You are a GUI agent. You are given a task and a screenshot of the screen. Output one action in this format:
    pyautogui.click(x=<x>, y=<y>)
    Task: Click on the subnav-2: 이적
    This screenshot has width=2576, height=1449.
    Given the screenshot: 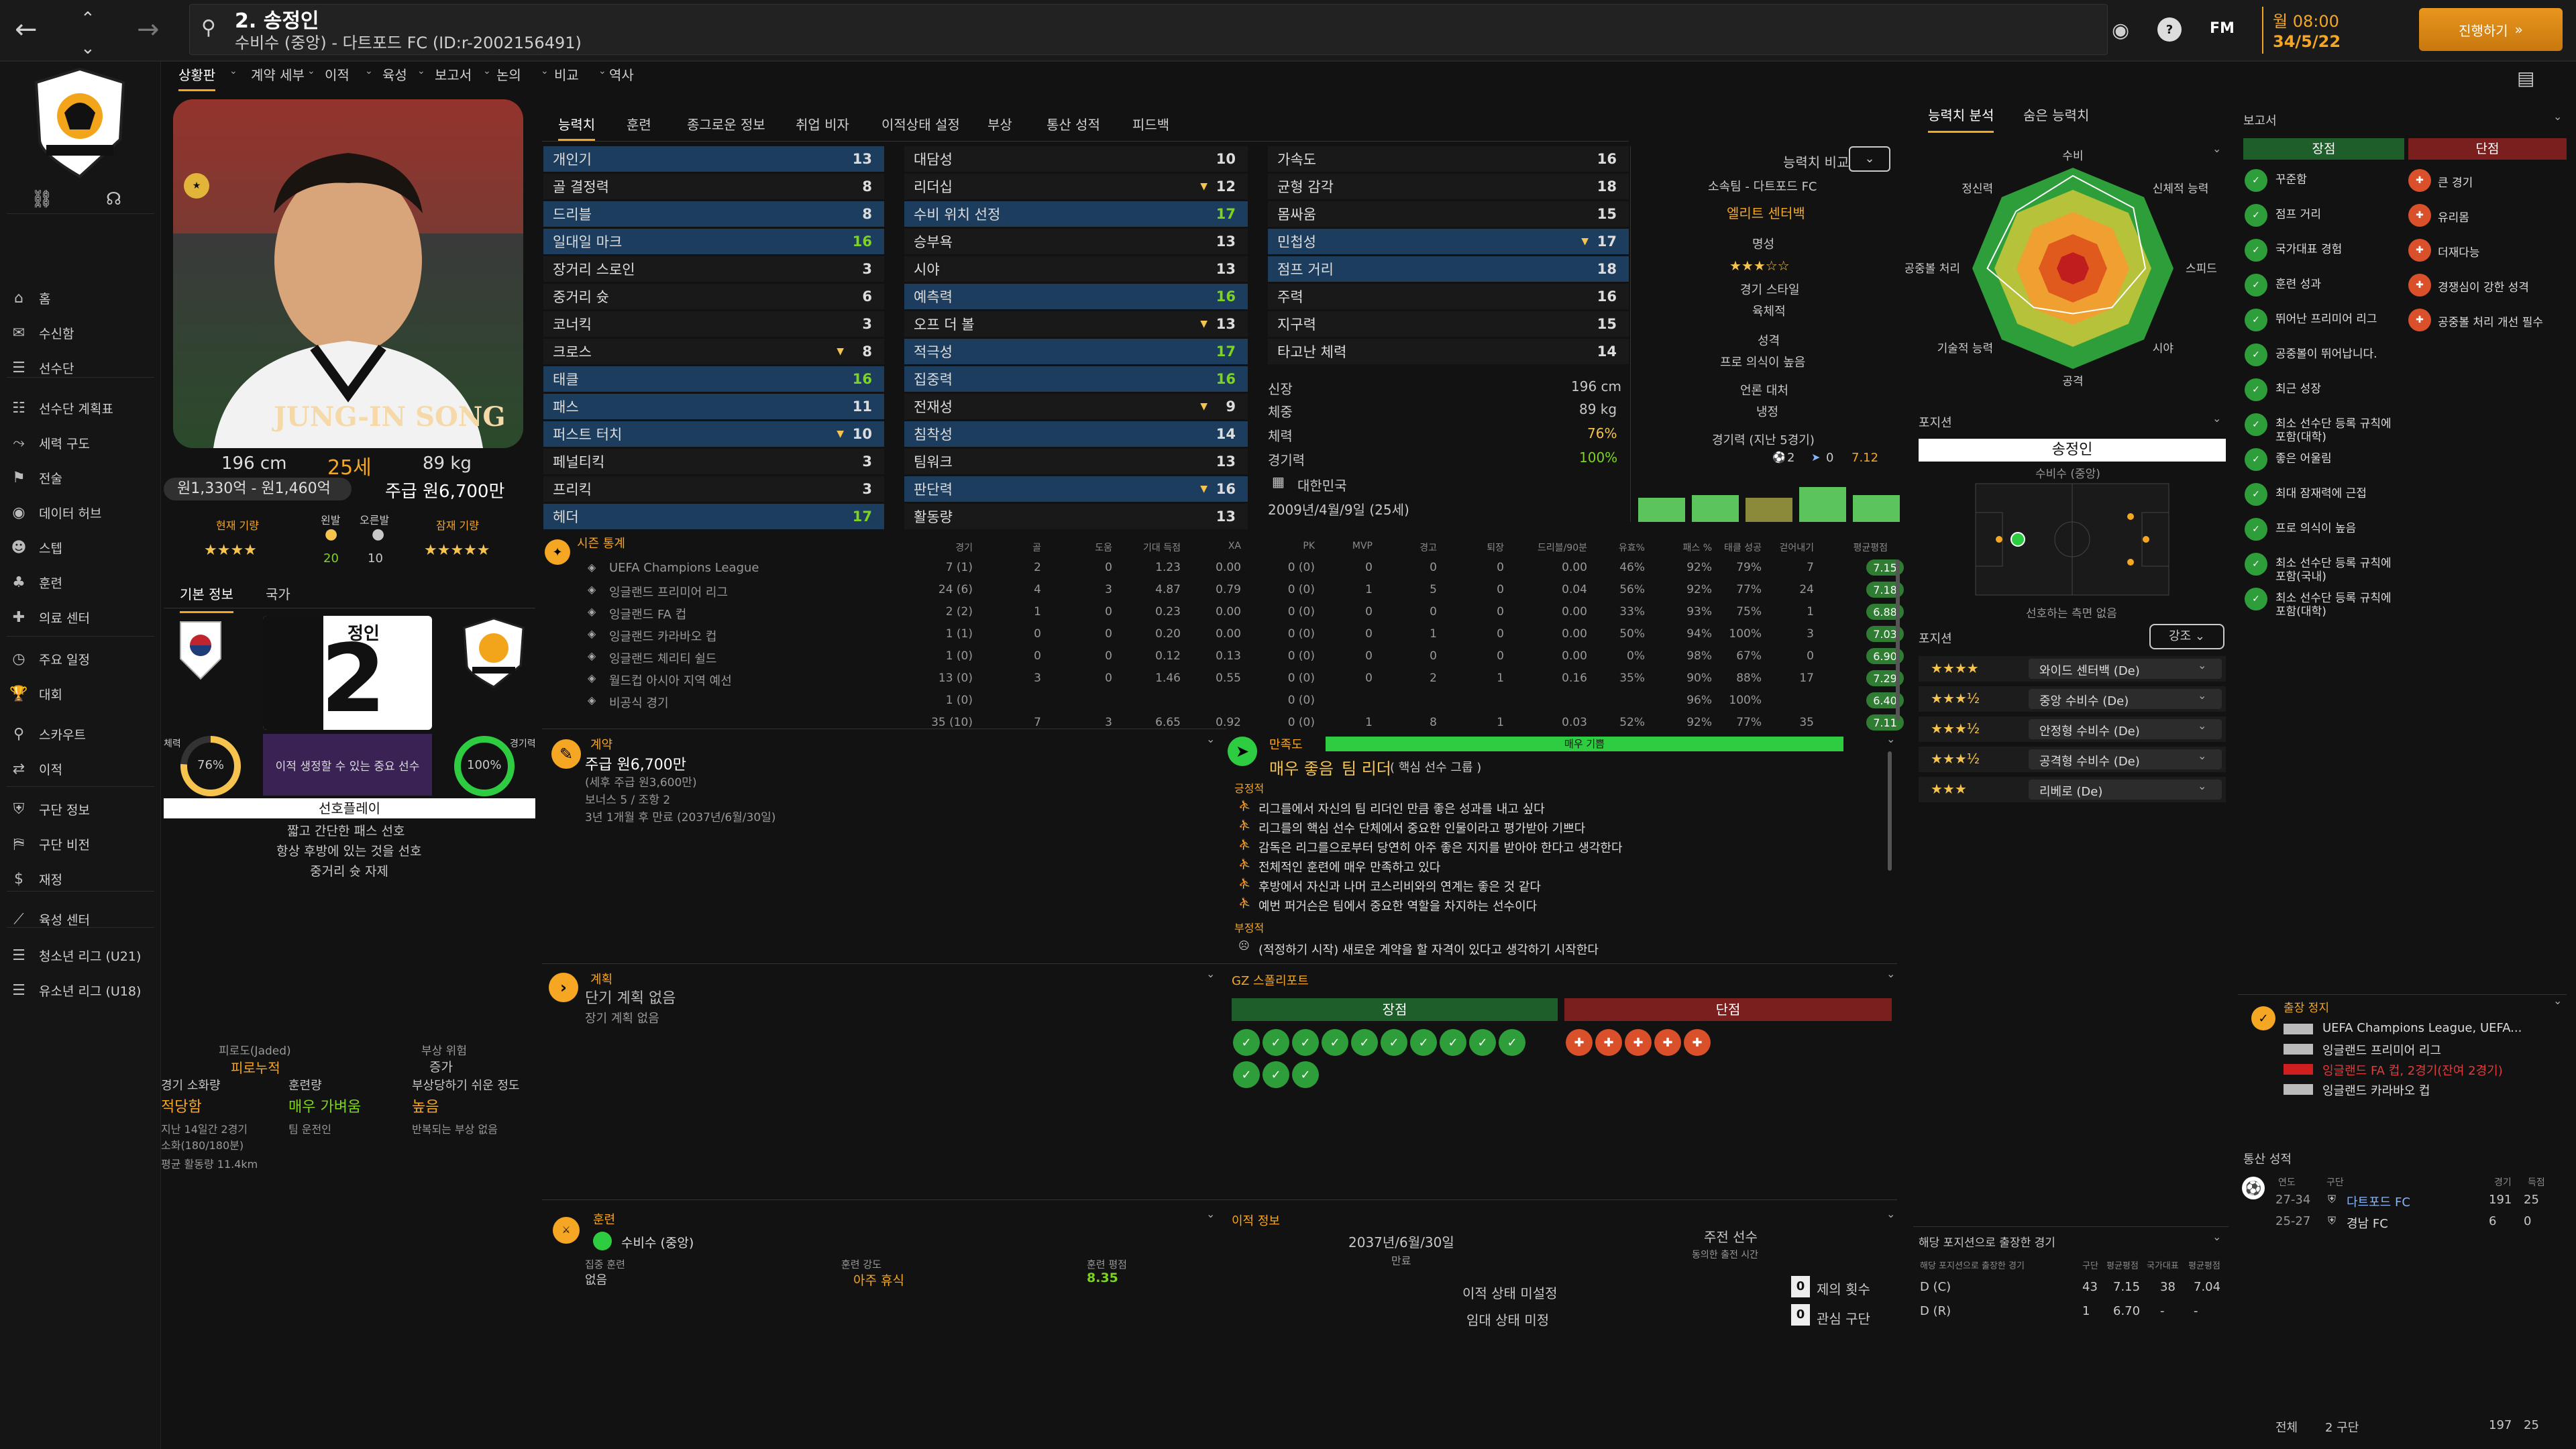 What is the action you would take?
    pyautogui.click(x=337, y=75)
    